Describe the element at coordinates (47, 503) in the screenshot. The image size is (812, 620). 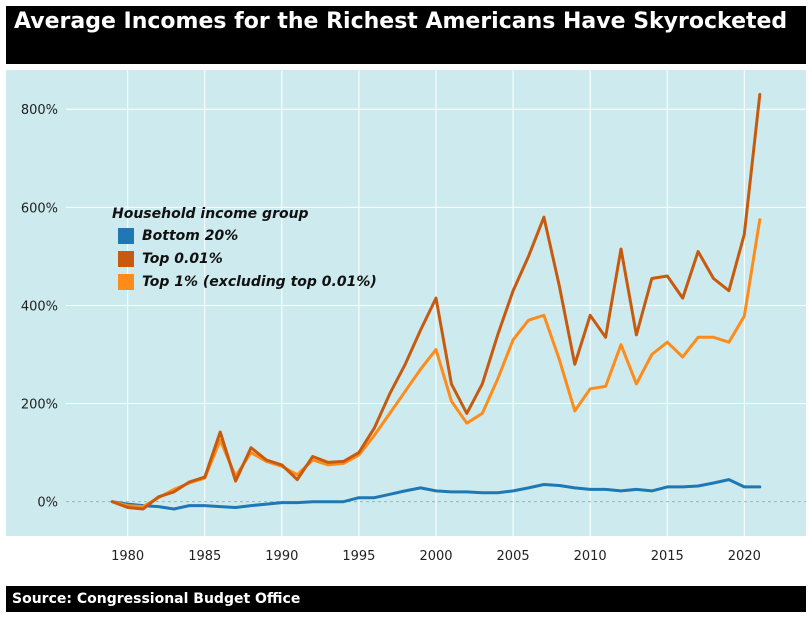
I see `y-tick-label: 0%` at that location.